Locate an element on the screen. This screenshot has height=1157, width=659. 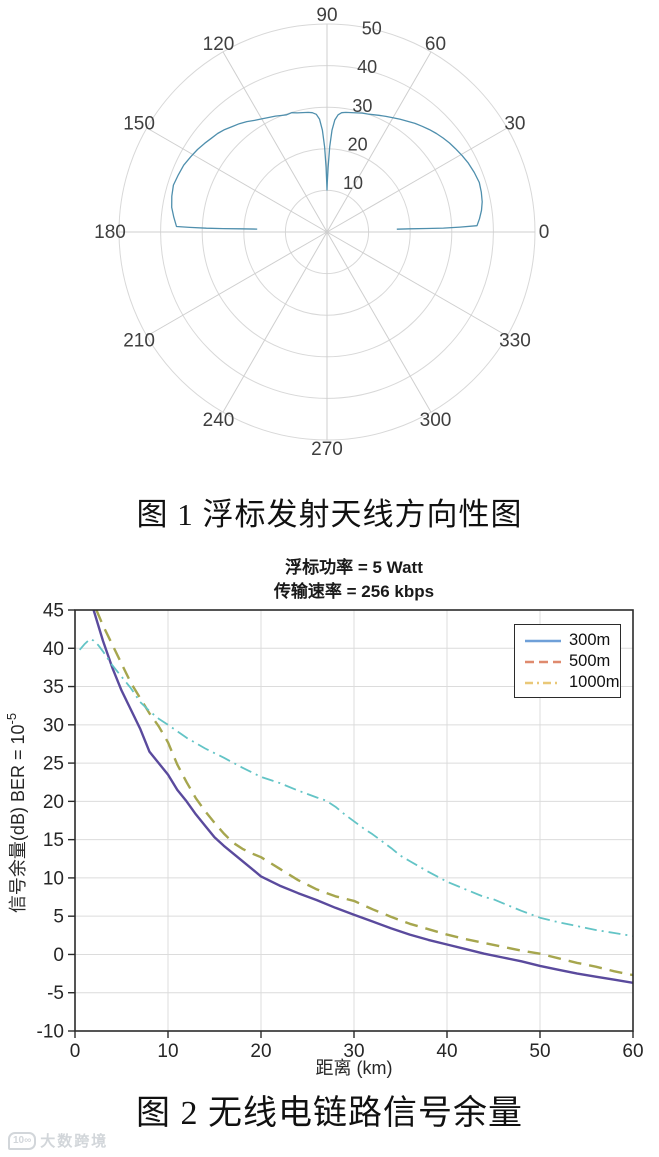
polar-angle-label: 330 is located at coordinates (515, 341).